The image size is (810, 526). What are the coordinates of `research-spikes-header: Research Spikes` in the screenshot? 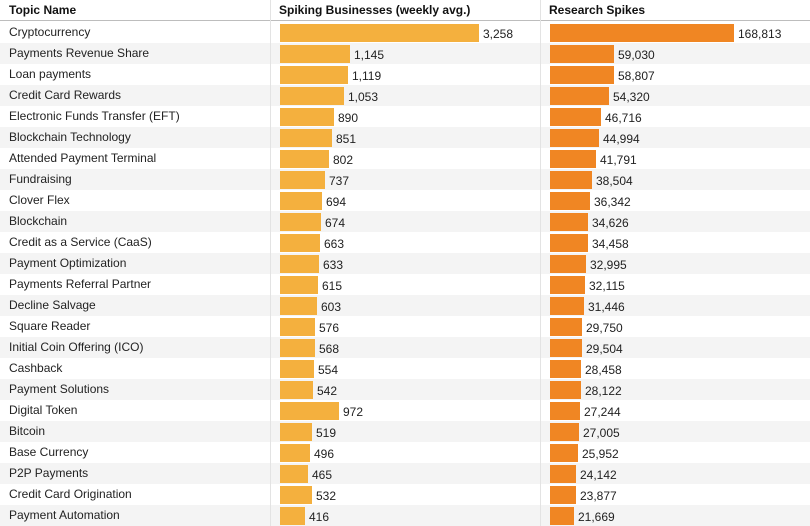 It's located at (597, 10).